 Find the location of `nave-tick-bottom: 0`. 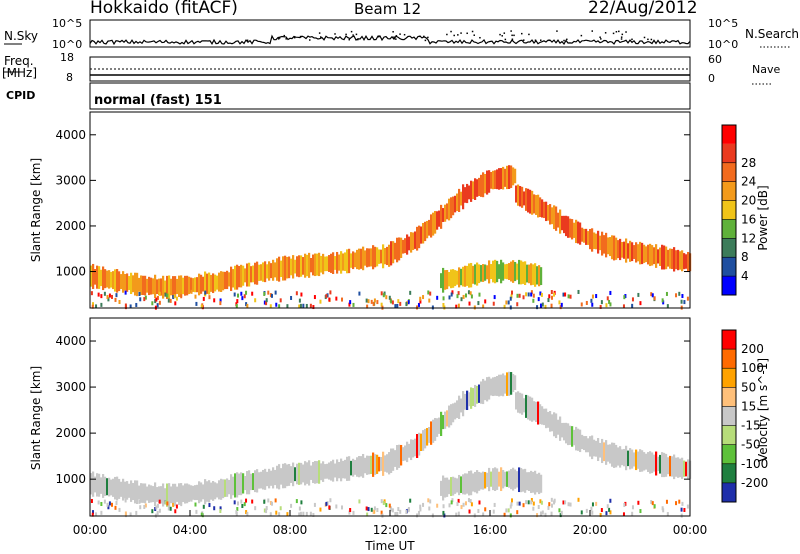

nave-tick-bottom: 0 is located at coordinates (711, 78).